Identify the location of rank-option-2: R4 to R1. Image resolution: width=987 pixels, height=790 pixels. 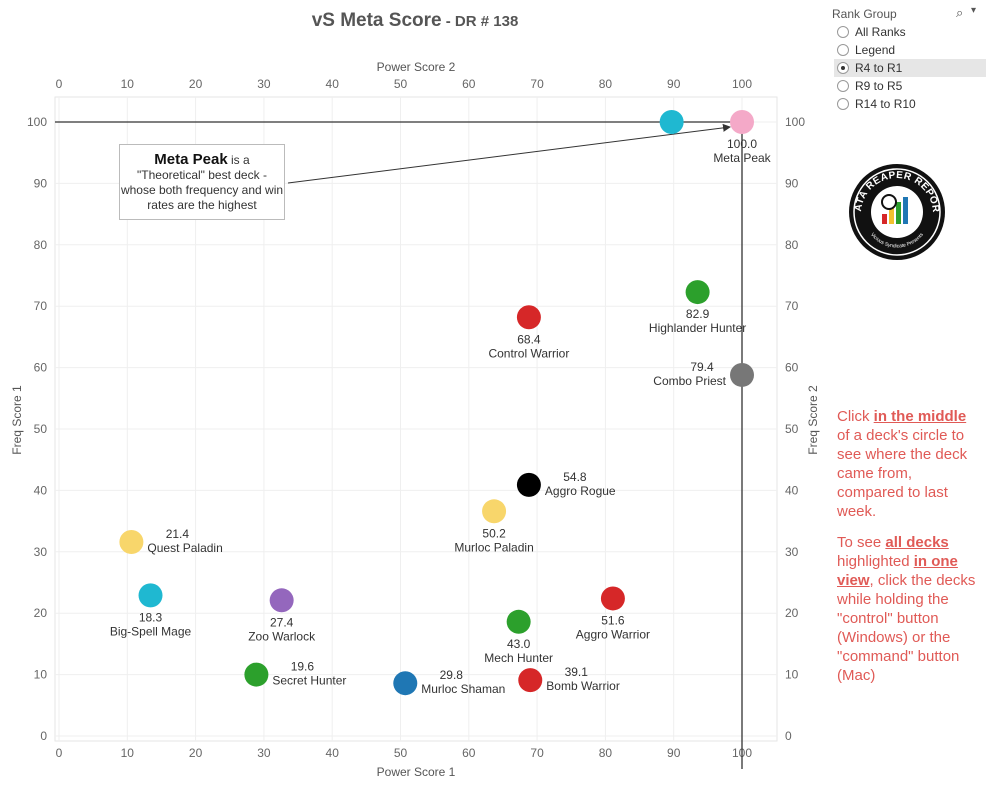
(910, 68).